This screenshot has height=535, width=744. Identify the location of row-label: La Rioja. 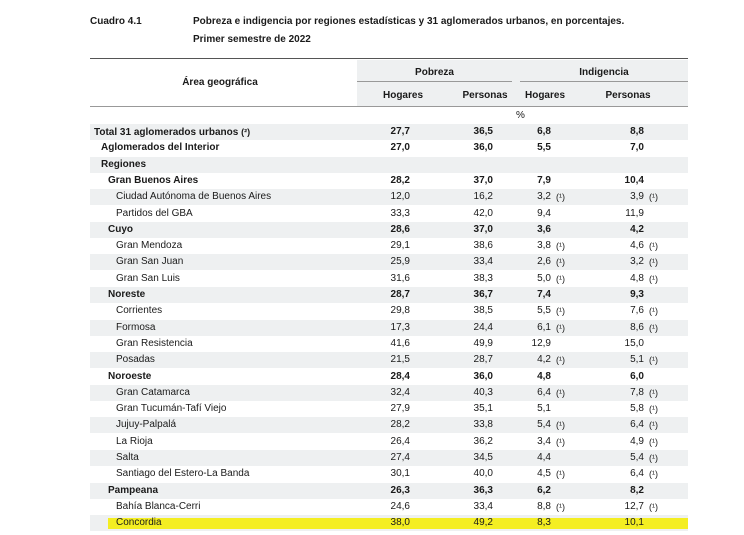
(134, 441).